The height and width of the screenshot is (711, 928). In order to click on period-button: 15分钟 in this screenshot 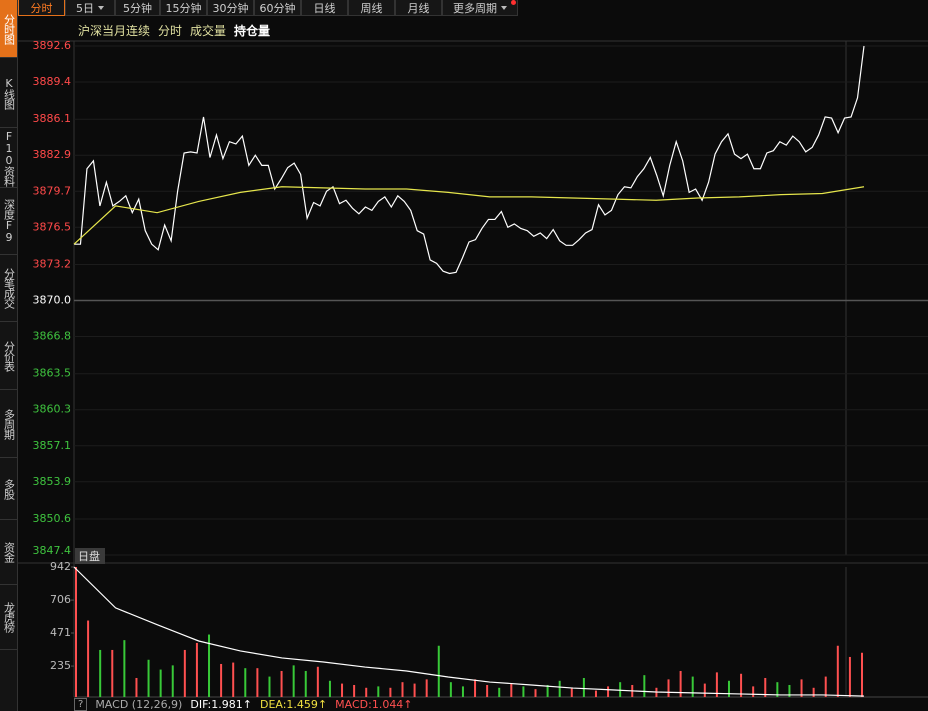, I will do `click(183, 8)`.